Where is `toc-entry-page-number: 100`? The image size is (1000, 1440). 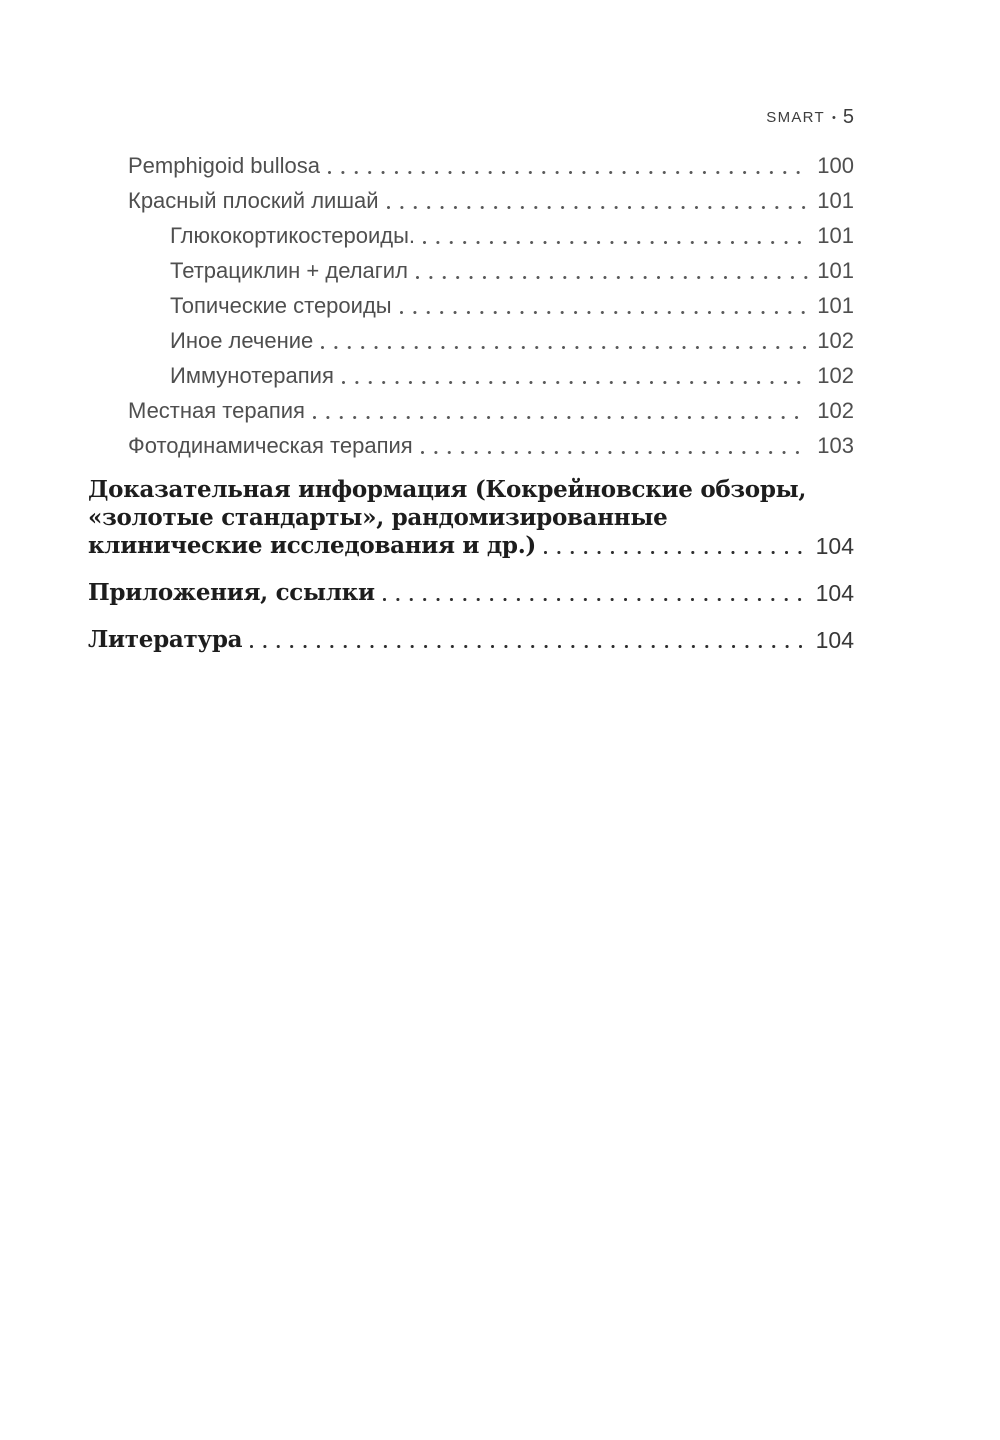
toc-entry-page-number: 100 is located at coordinates (835, 165).